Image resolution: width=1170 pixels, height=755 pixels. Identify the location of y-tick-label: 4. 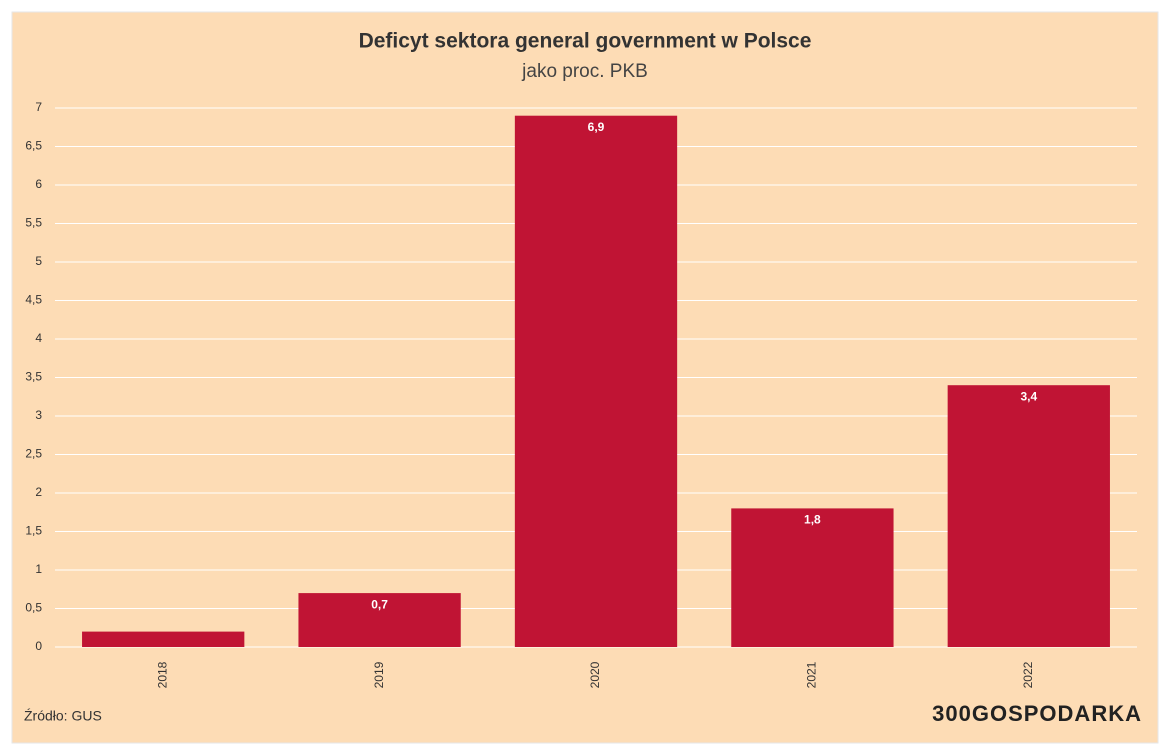
(38, 338).